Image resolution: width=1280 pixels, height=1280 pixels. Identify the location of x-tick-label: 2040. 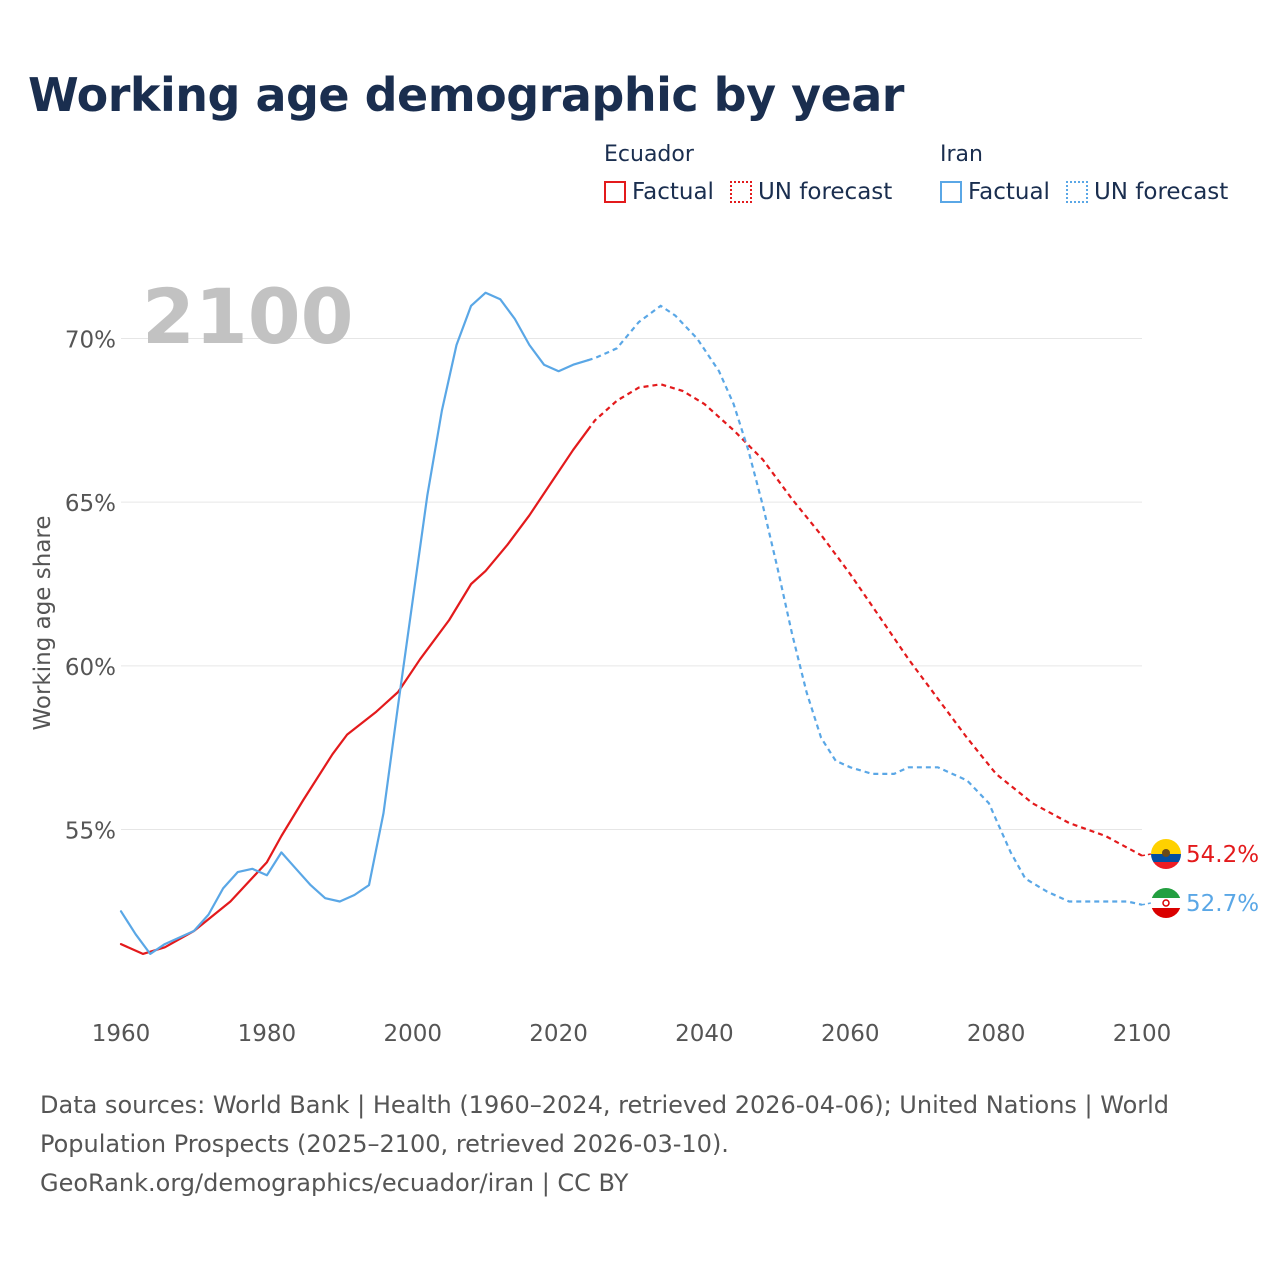
(704, 1034).